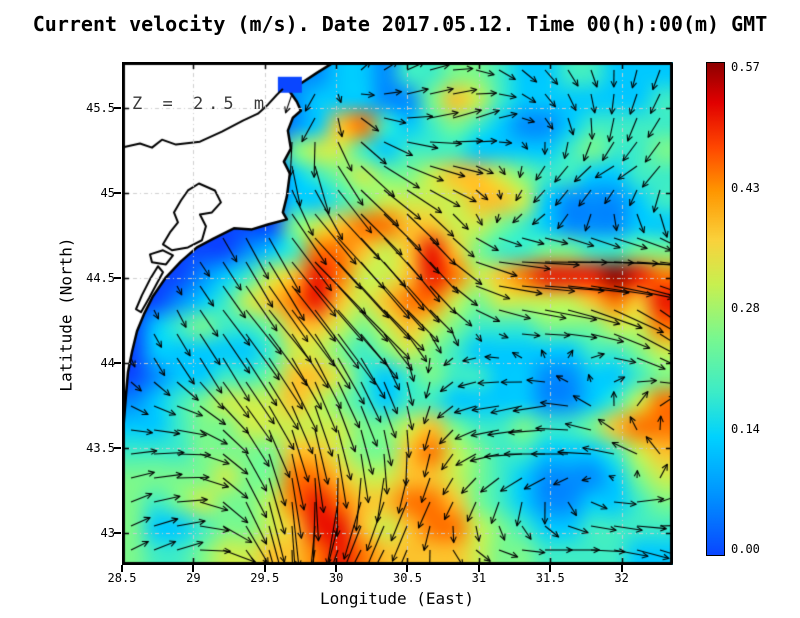 This screenshot has height=618, width=800. Describe the element at coordinates (621, 578) in the screenshot. I see `x-tick-label: 32` at that location.